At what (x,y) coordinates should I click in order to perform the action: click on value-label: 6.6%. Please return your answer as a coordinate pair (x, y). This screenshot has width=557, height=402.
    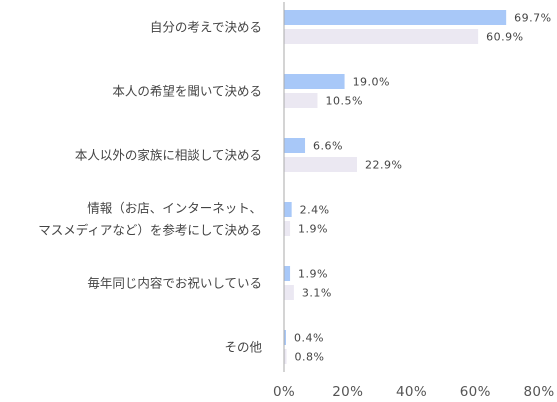
    Looking at the image, I should click on (328, 146).